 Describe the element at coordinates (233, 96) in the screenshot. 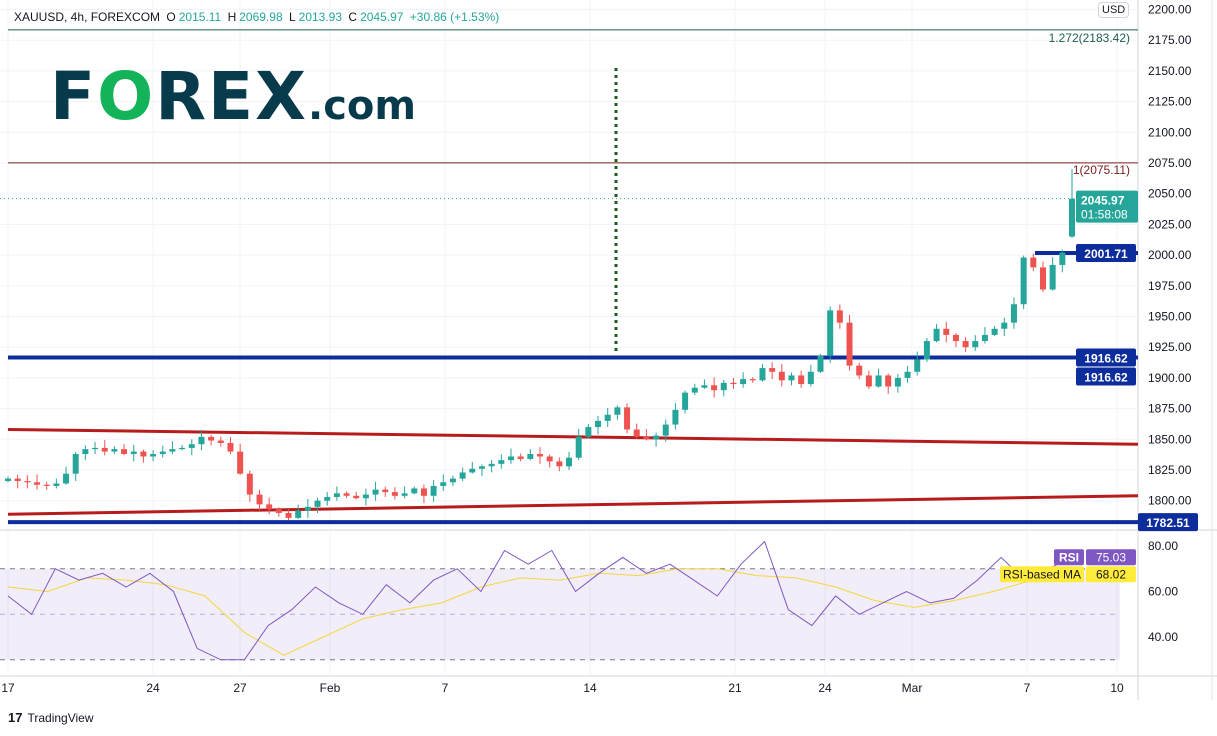

I see `forex-logo: FOREX.com` at that location.